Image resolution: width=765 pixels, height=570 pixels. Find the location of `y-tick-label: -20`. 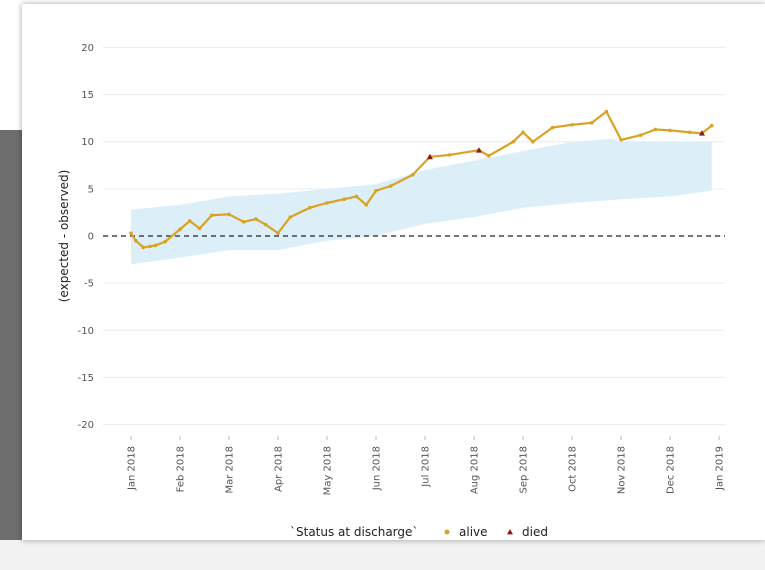

y-tick-label: -20 is located at coordinates (86, 425).